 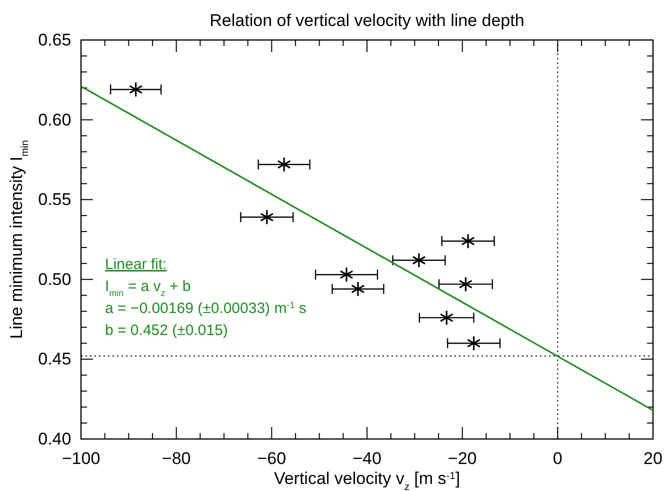 I want to click on y-tick-label: 0.60, so click(x=55, y=120).